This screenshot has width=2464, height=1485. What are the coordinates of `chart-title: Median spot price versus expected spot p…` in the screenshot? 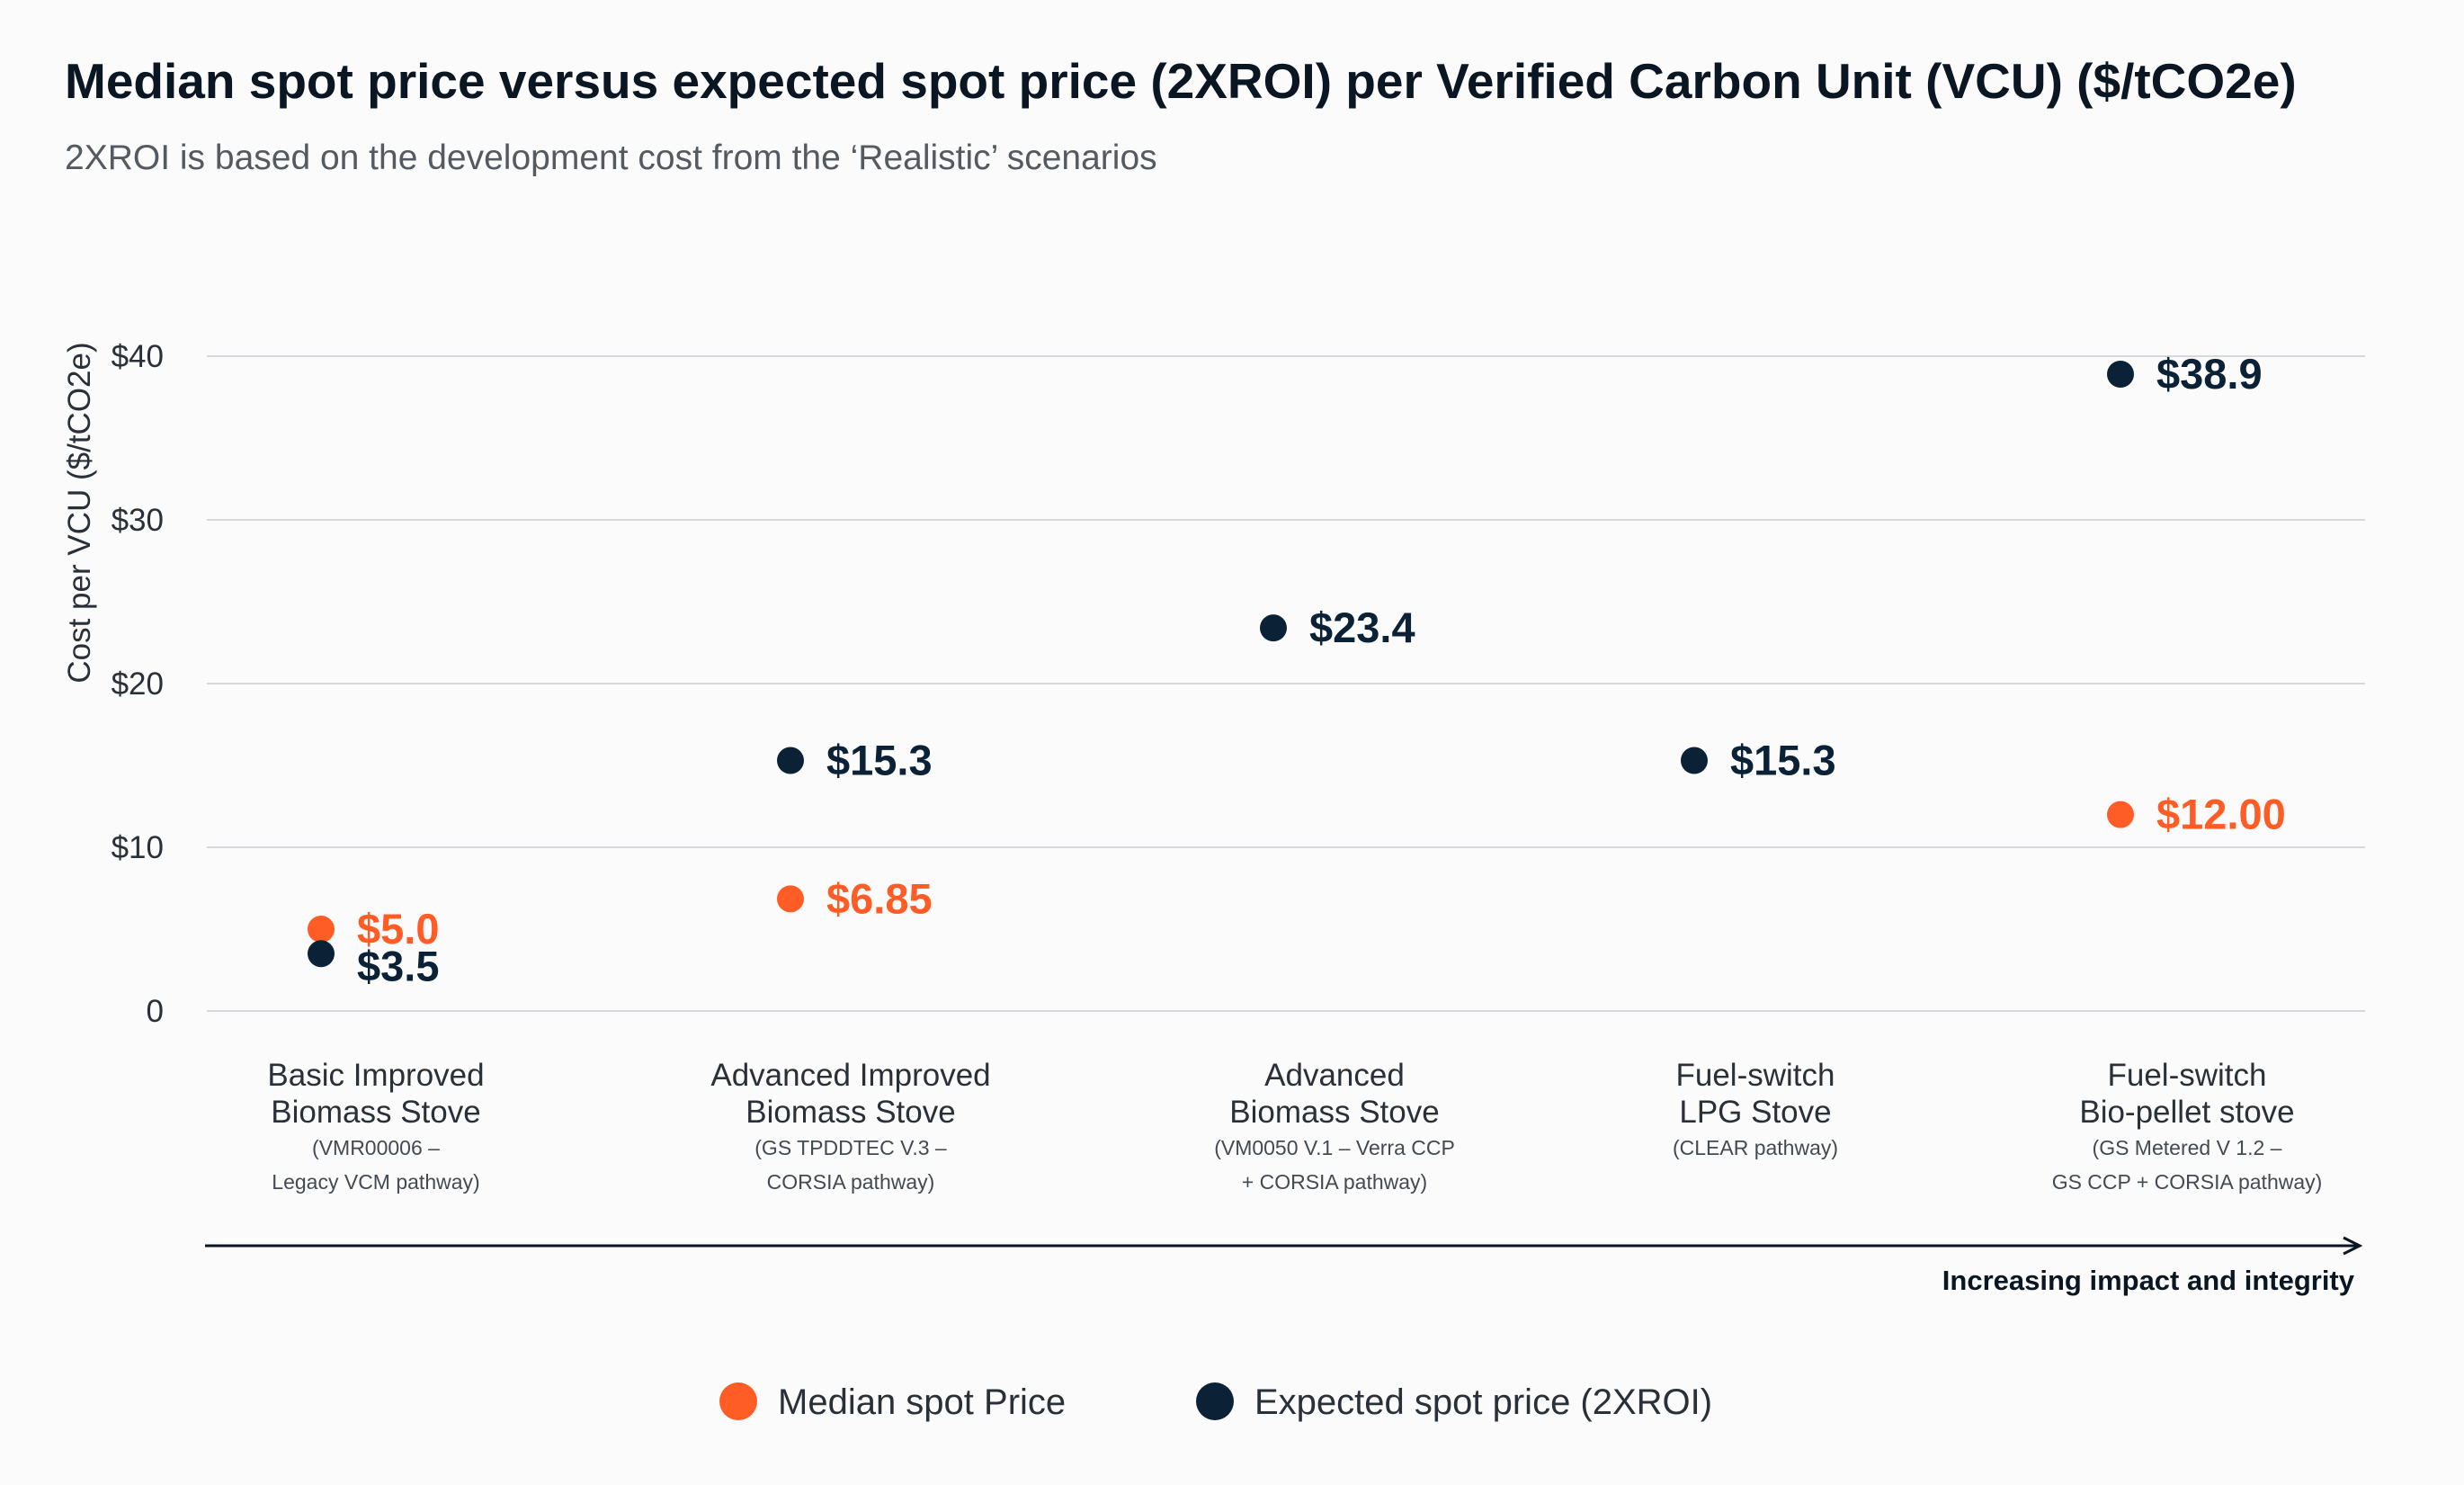 It's located at (1181, 81).